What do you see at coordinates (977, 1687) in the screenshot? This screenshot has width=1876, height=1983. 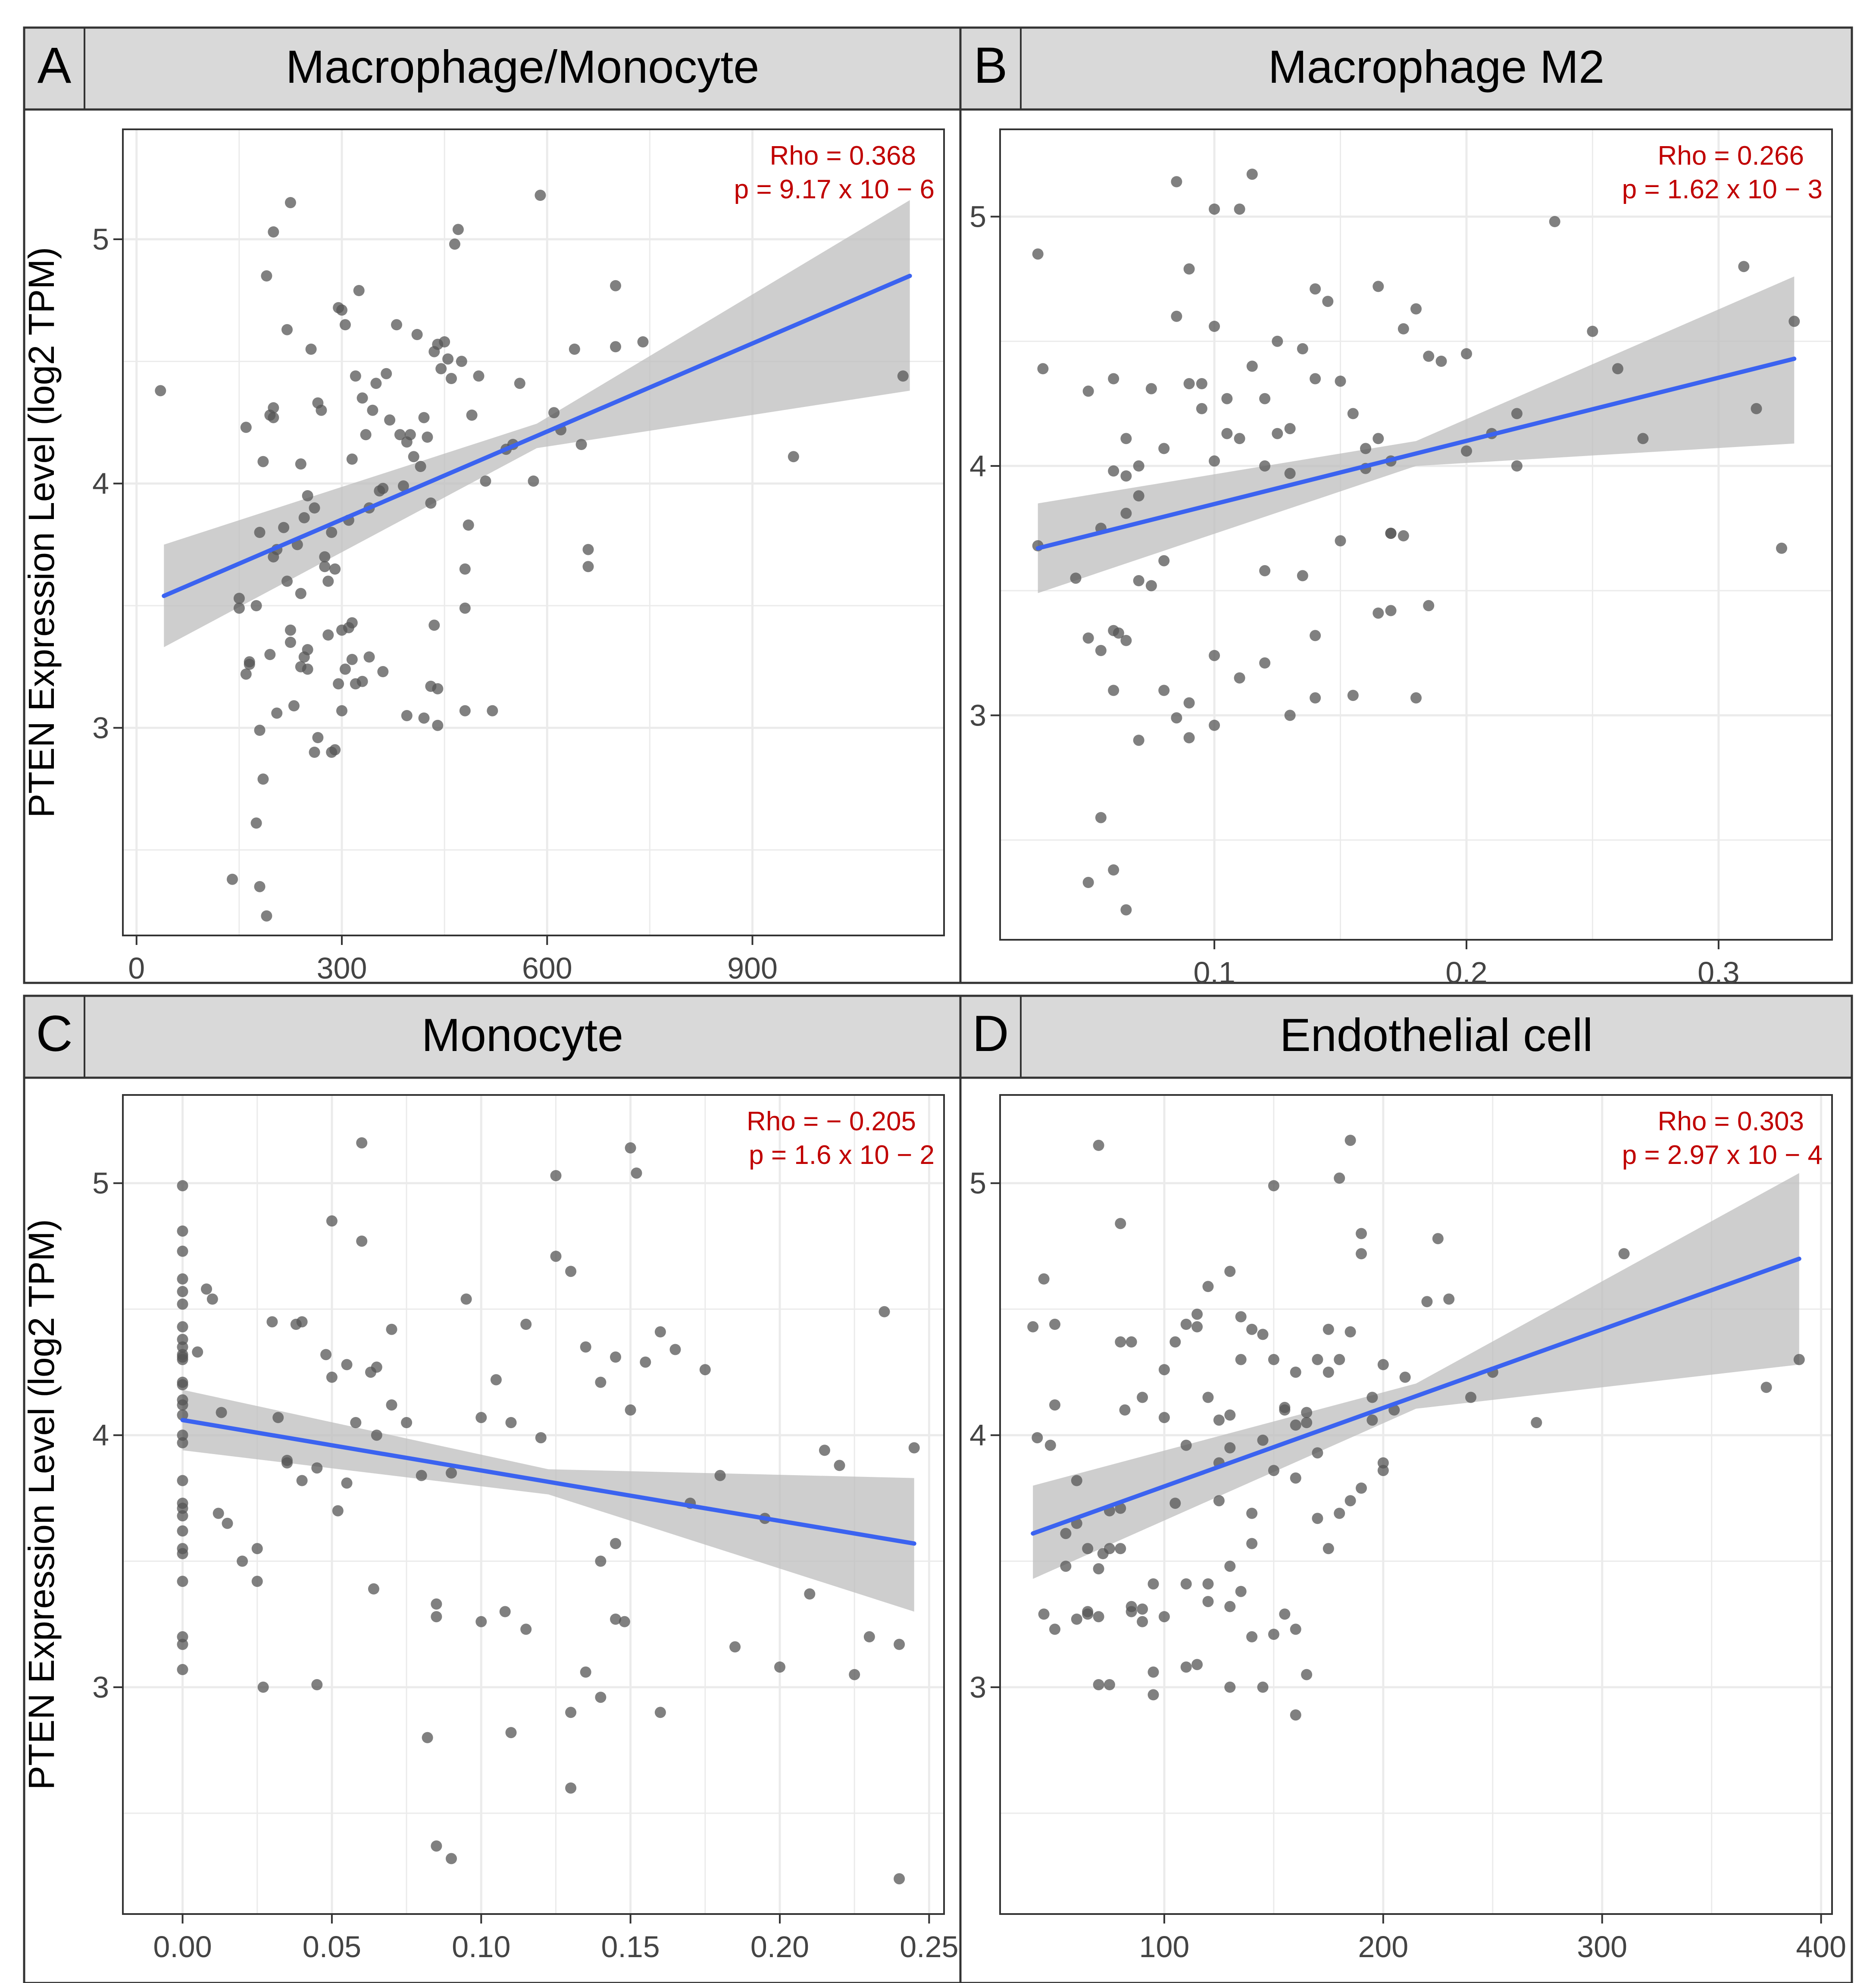 I see `panel-d-y-tick-label: 3` at bounding box center [977, 1687].